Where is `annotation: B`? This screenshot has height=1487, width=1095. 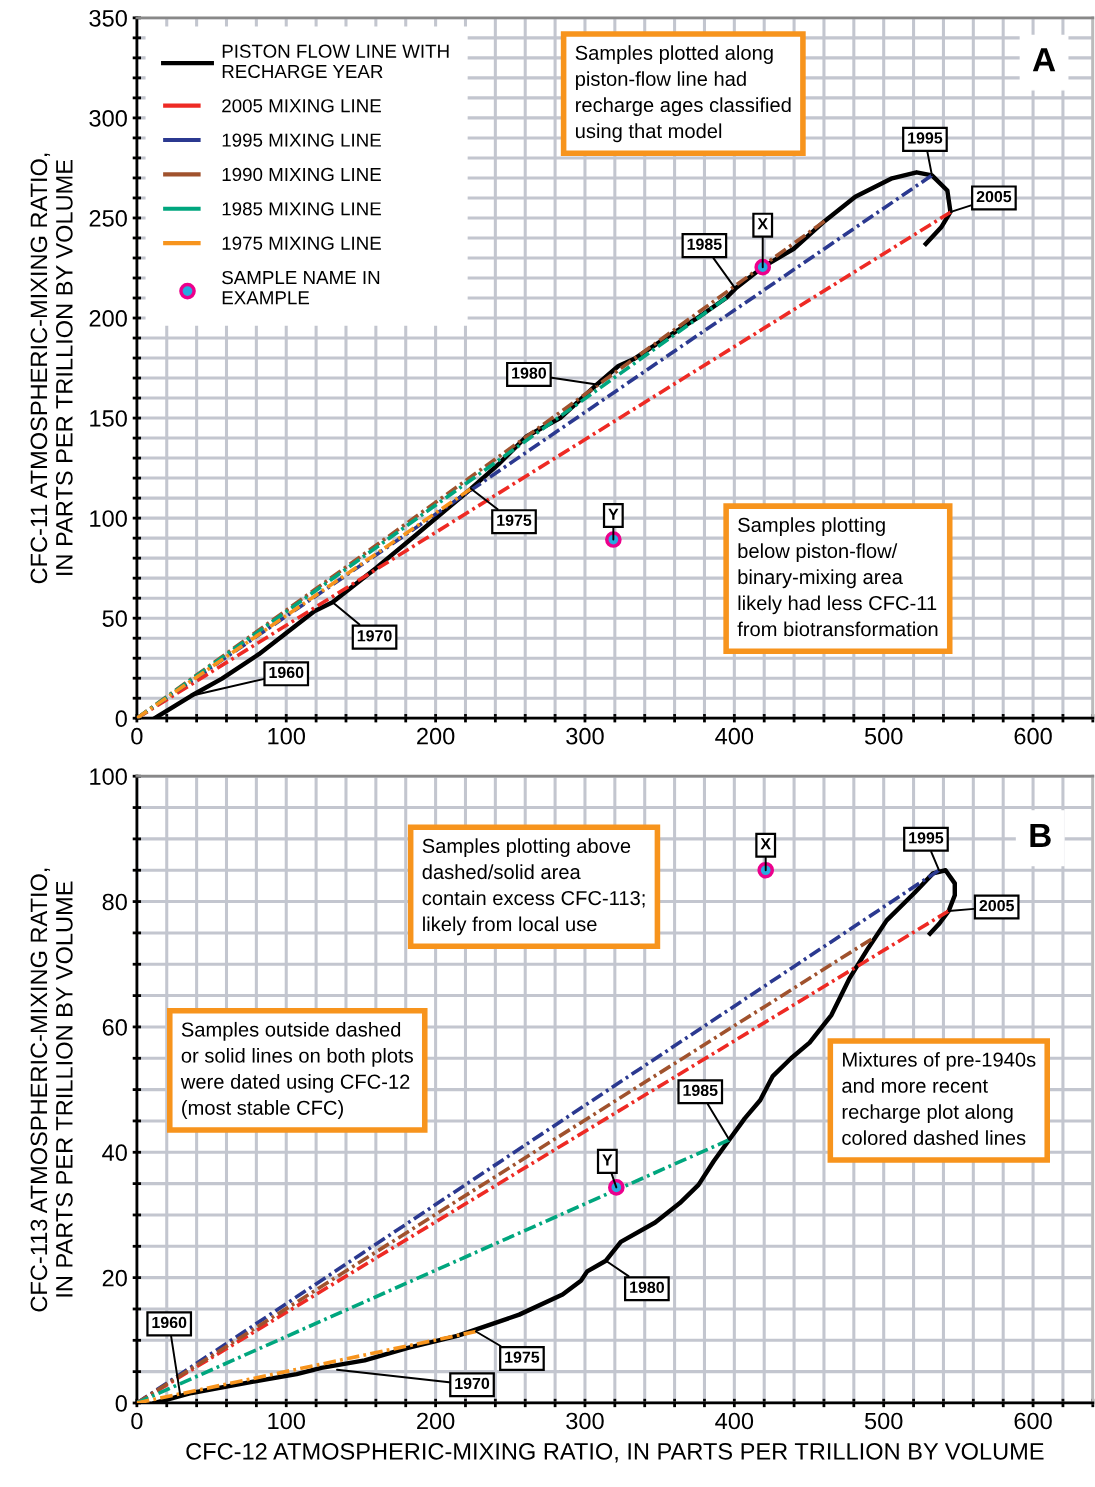
annotation: B is located at coordinates (1040, 835).